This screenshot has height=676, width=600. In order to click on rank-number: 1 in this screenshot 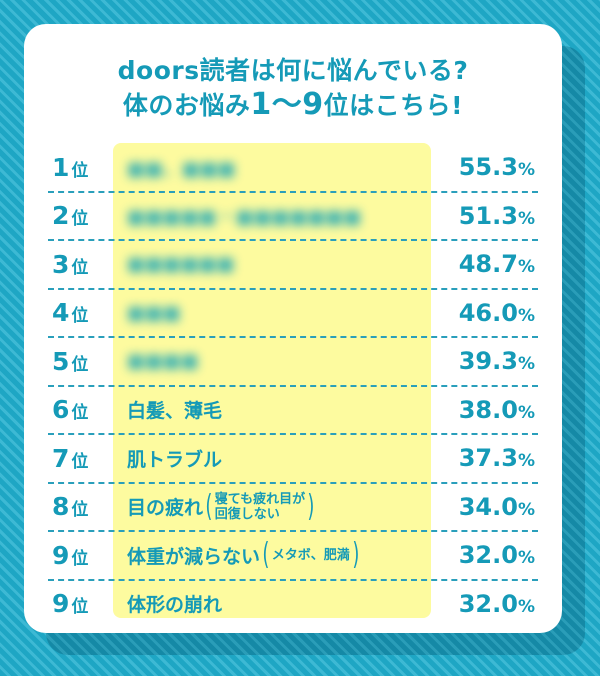, I will do `click(61, 167)`.